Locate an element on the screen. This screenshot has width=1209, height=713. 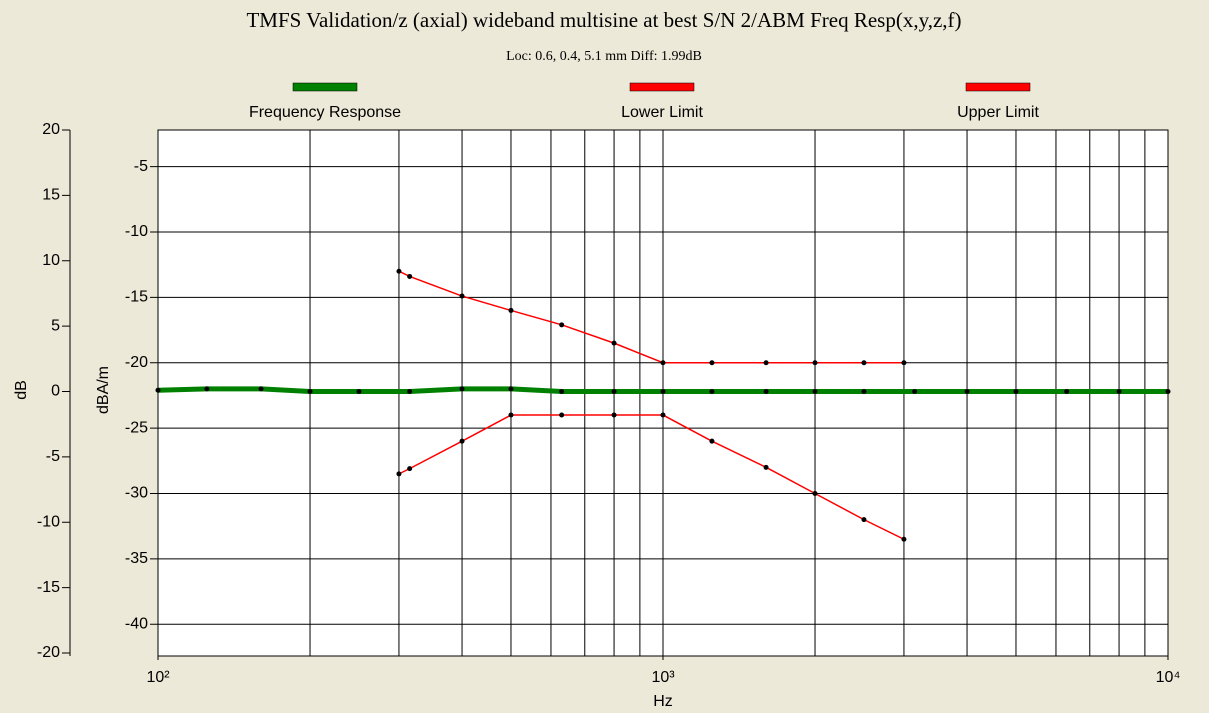
y-tick-label: 10 is located at coordinates (51, 260).